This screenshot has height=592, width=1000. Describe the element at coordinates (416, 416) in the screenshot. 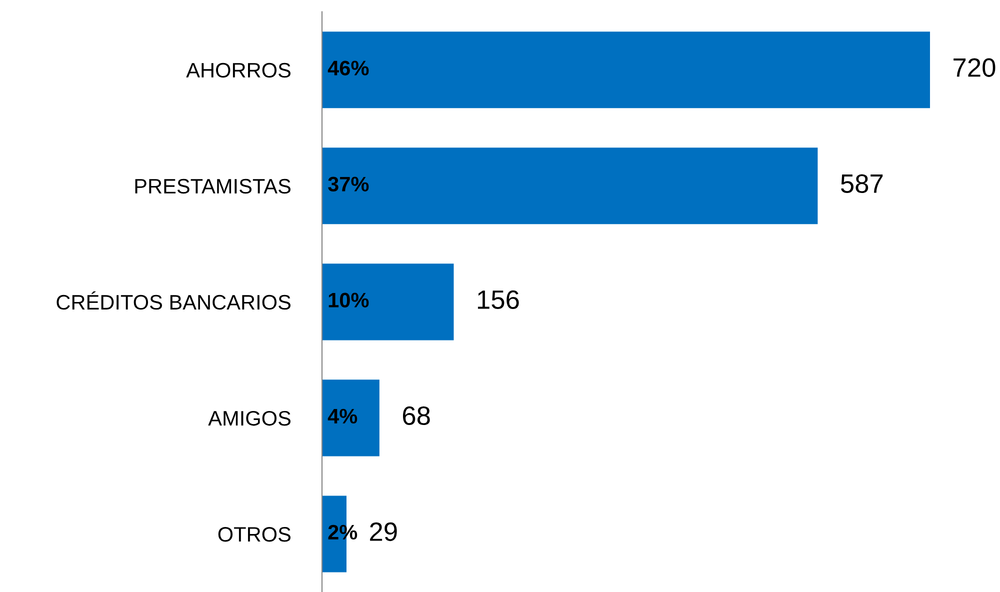

I see `data-label: 68` at that location.